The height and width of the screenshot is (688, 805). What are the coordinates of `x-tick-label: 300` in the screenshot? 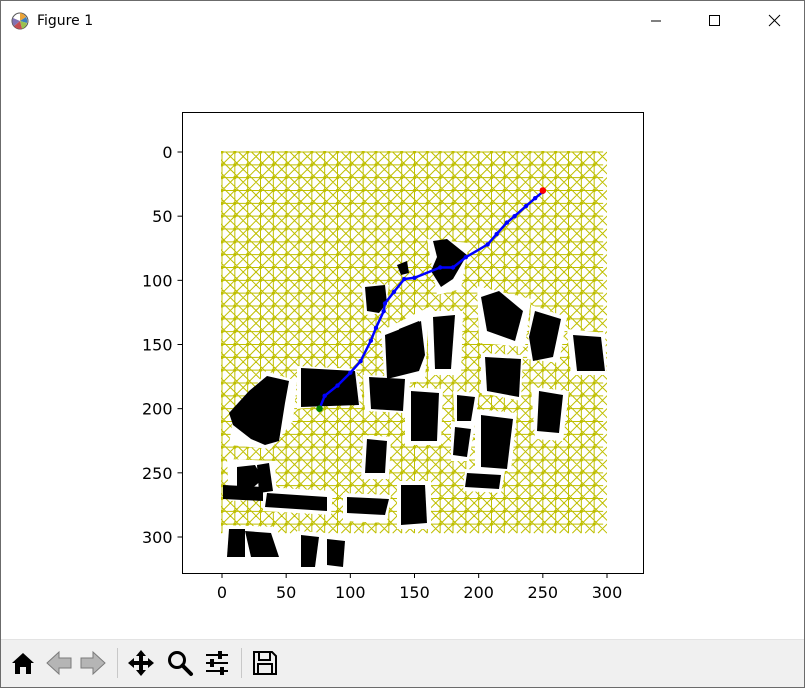 It's located at (607, 592).